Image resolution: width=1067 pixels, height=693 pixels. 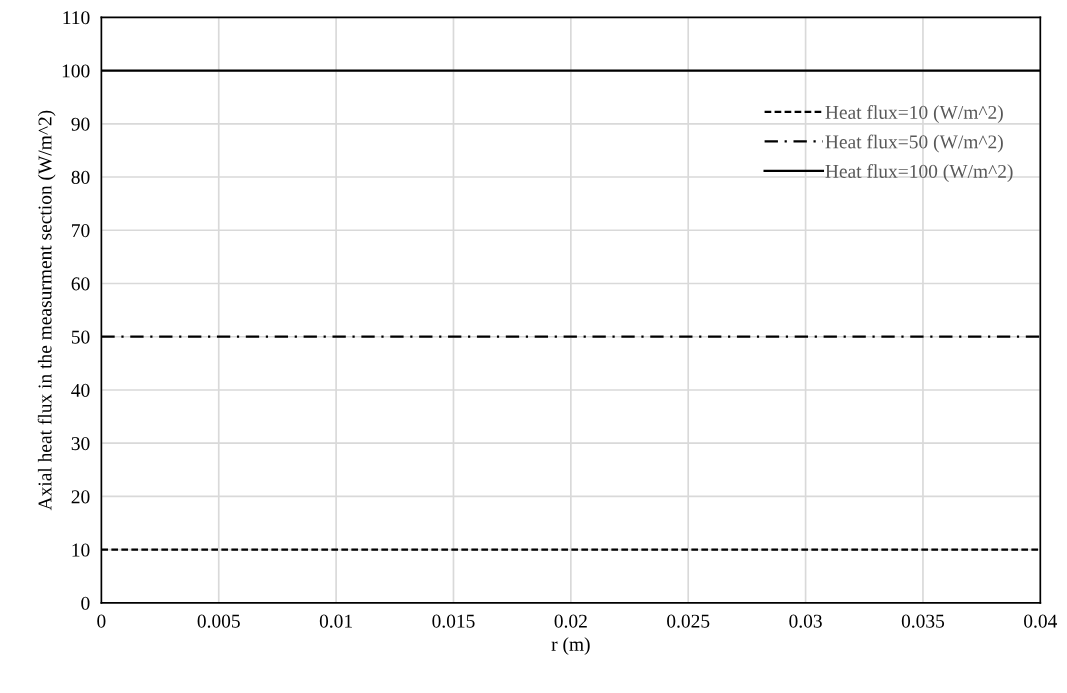 What do you see at coordinates (453, 621) in the screenshot?
I see `x-tick-label: 0.015` at bounding box center [453, 621].